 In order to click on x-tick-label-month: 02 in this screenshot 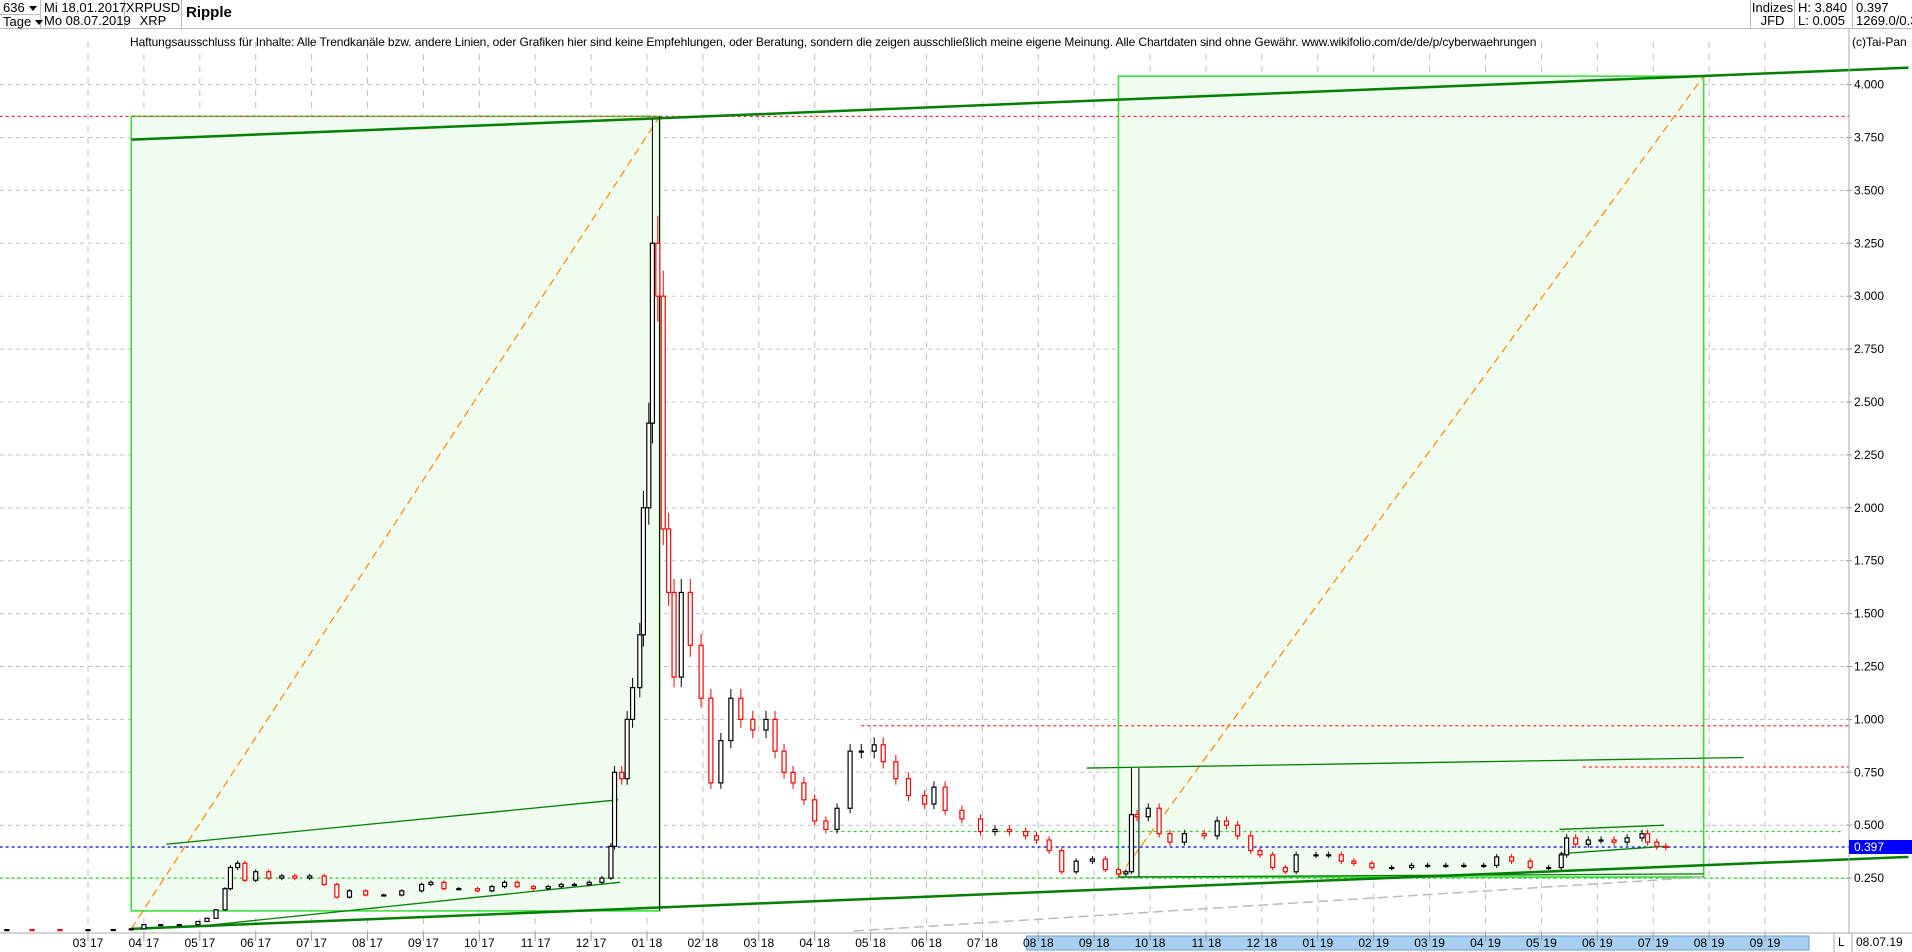, I will do `click(695, 943)`.